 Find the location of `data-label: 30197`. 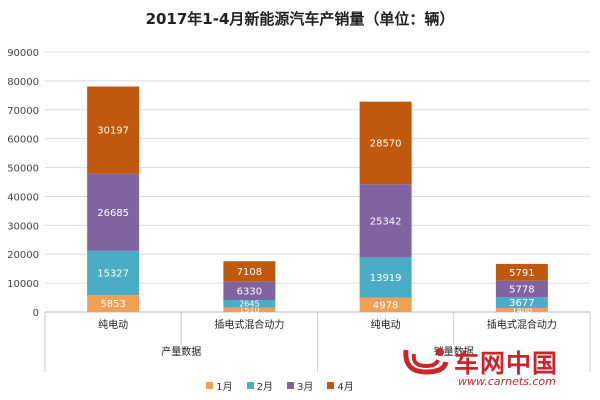

data-label: 30197 is located at coordinates (113, 131).